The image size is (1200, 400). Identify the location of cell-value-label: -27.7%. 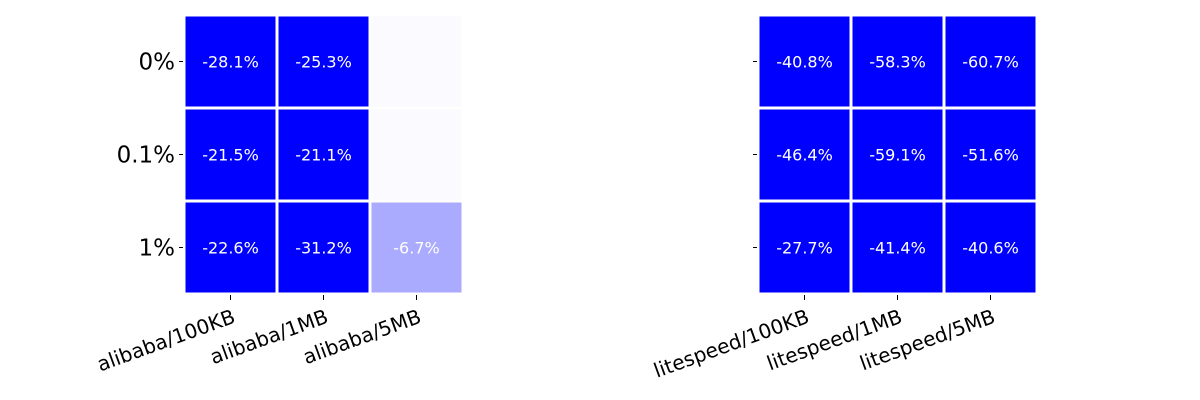
(804, 248).